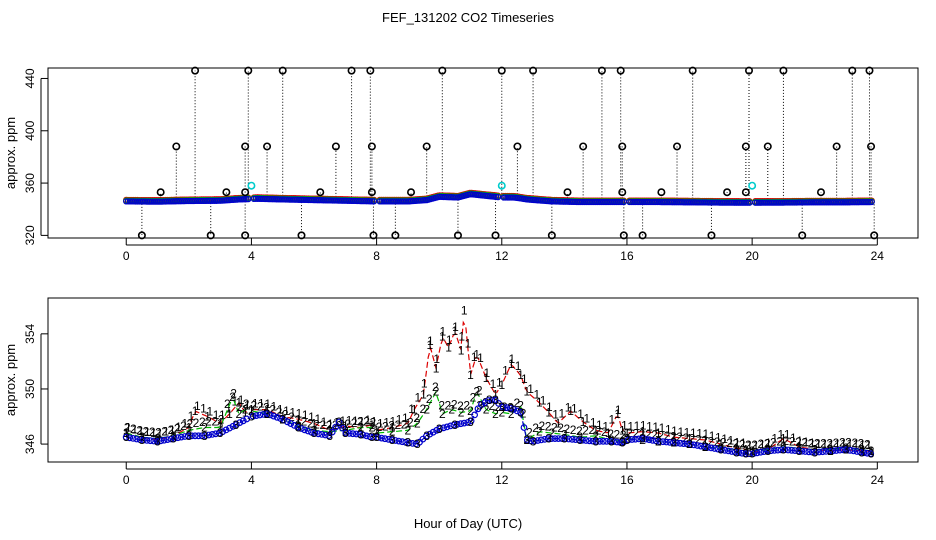 The width and height of the screenshot is (936, 540). Describe the element at coordinates (503, 250) in the screenshot. I see `top-x-axis: 0 4 8 12 16 20 24` at that location.